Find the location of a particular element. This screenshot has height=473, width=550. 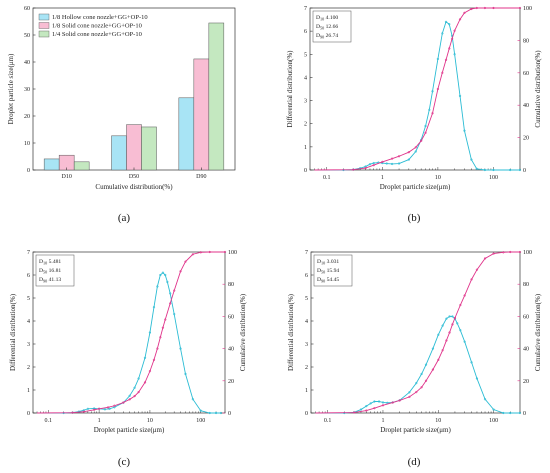

y-right-tick-label: 100 is located at coordinates (527, 9).